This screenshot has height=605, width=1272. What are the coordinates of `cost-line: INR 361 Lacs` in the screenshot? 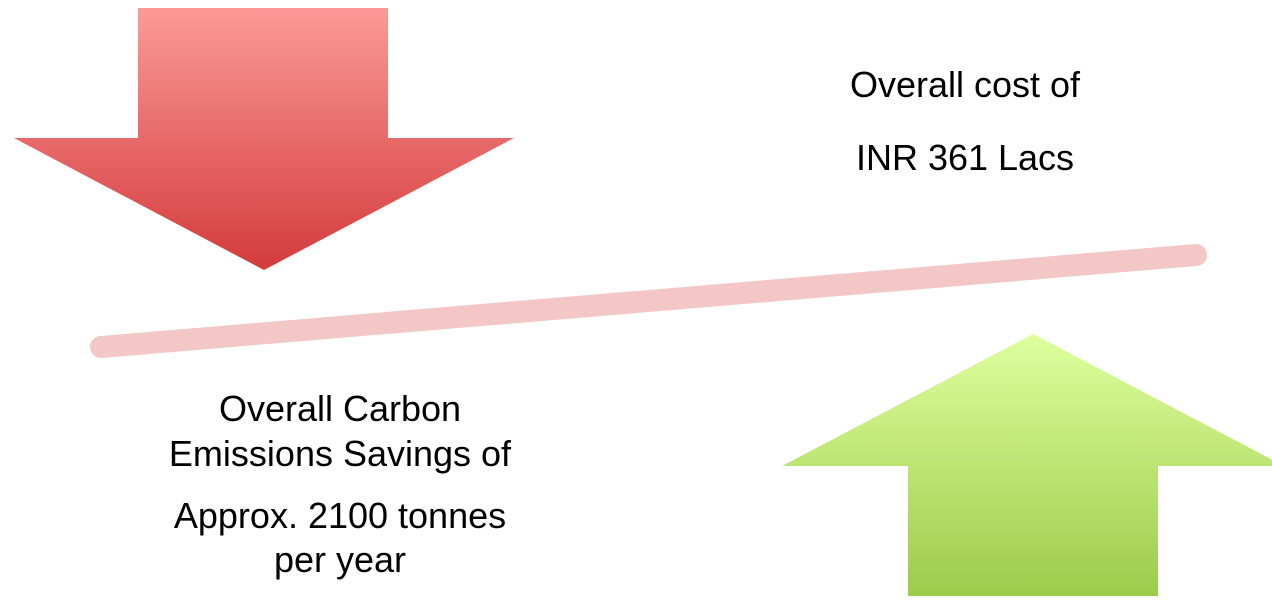 It's located at (965, 157).